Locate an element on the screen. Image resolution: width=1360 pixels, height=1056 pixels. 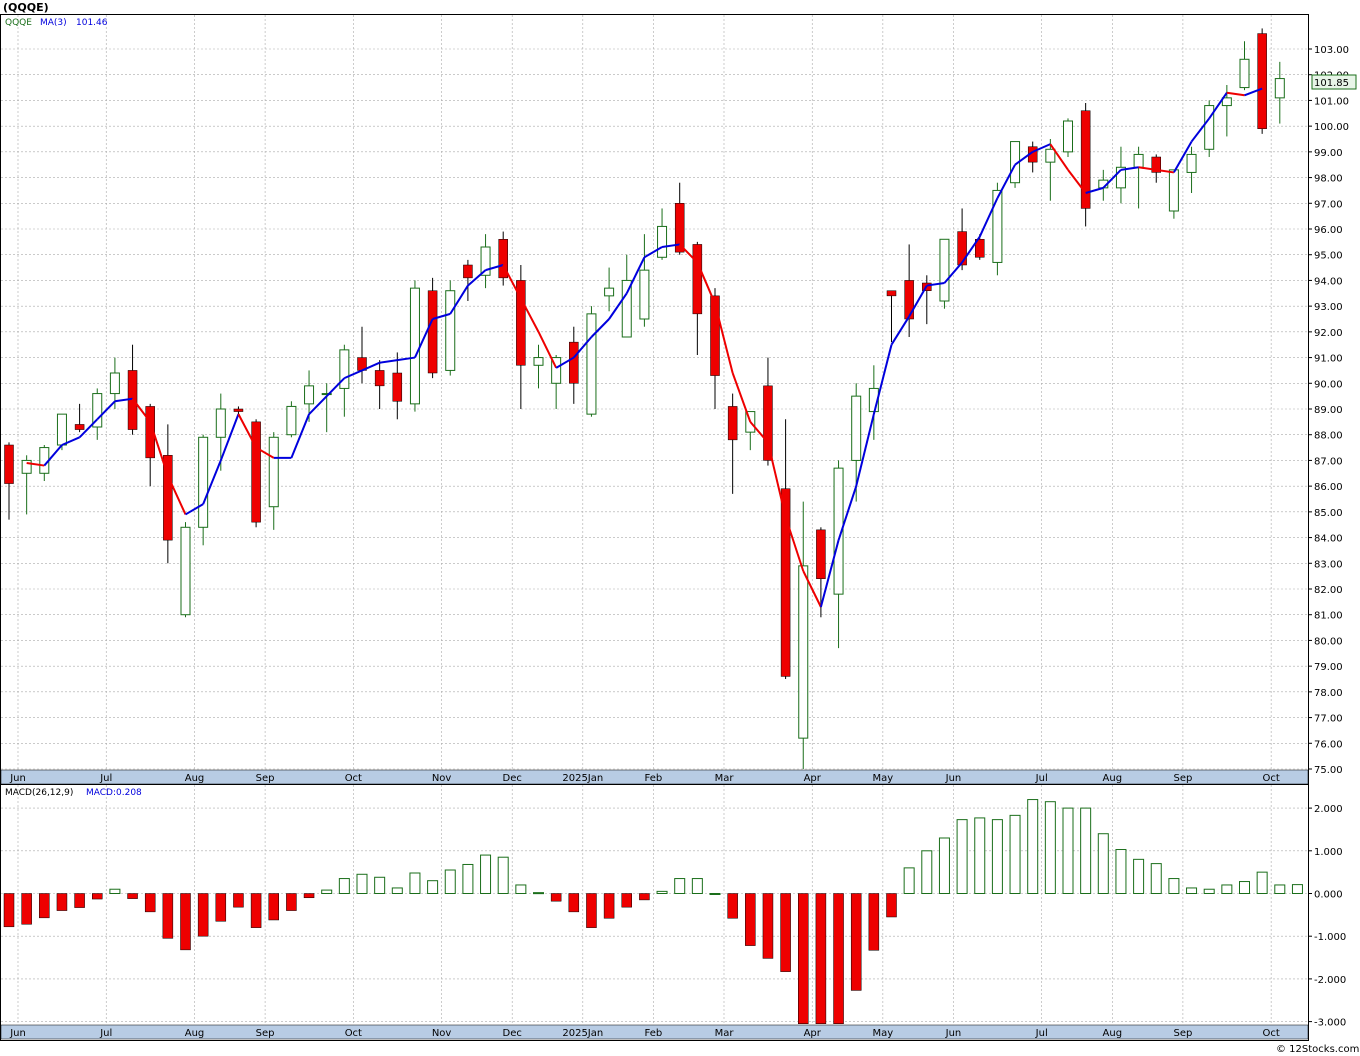
price-tick-label: 76.00 is located at coordinates (1328, 744).